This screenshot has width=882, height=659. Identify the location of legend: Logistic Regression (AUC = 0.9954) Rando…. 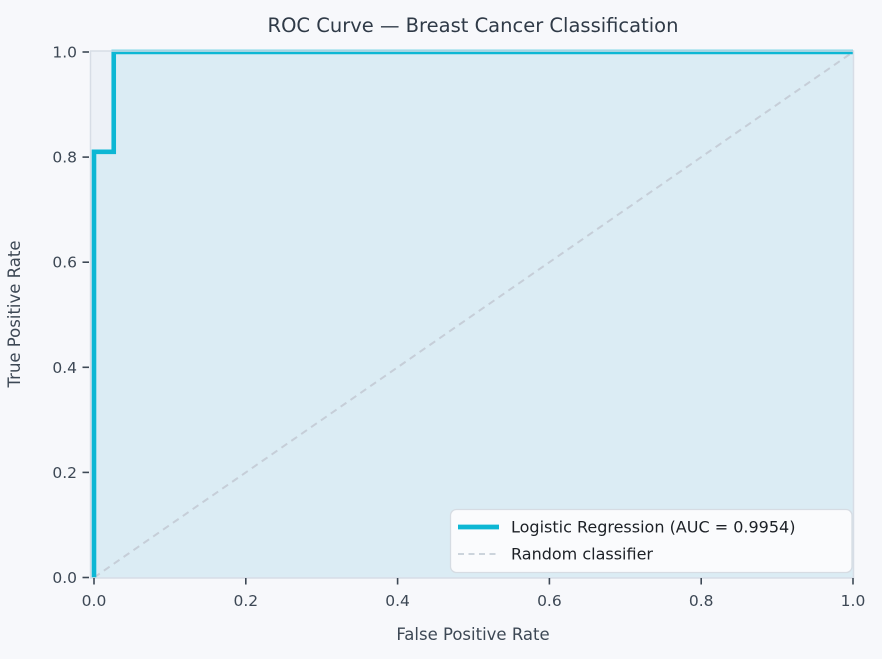
(651, 541).